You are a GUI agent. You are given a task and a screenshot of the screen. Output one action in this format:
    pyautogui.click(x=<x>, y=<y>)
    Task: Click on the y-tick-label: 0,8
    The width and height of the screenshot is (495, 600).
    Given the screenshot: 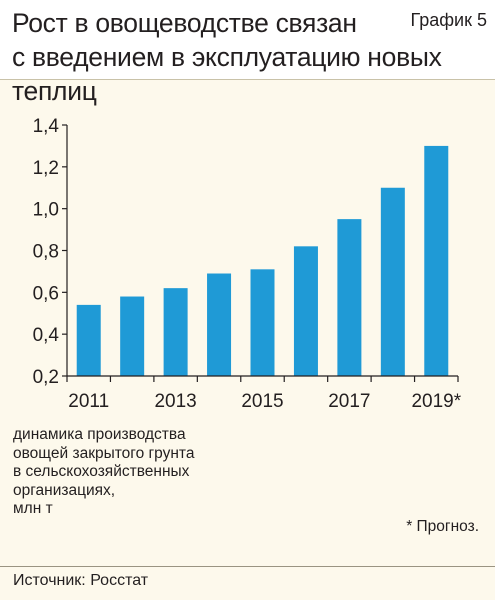 What is the action you would take?
    pyautogui.click(x=46, y=252)
    